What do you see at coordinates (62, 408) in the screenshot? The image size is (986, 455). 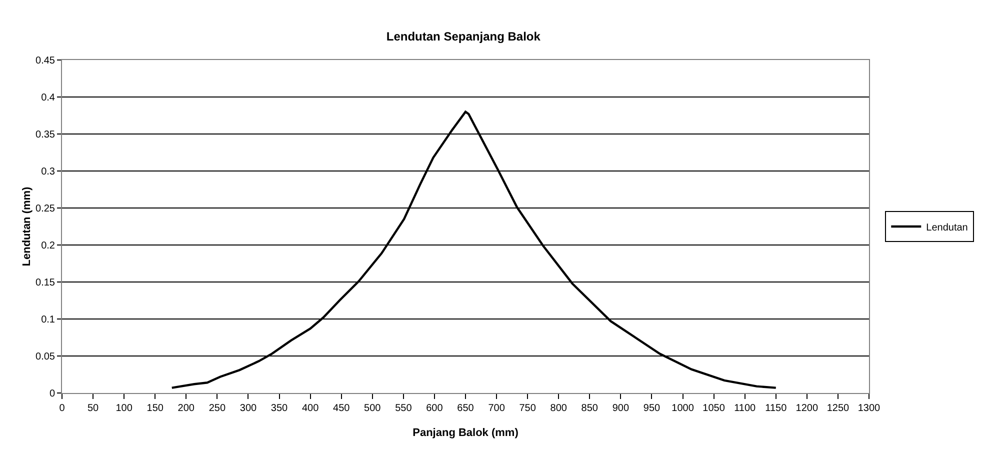 I see `x-tick-label: 0` at bounding box center [62, 408].